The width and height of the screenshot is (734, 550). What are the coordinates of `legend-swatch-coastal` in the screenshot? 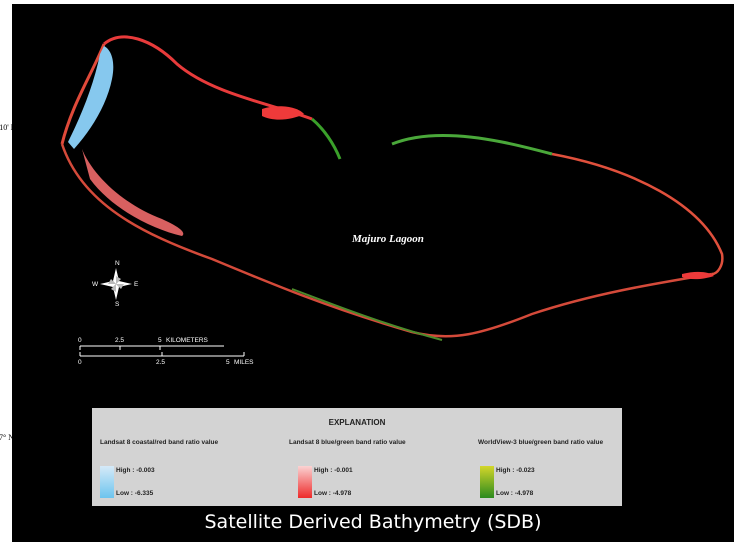 It's located at (107, 482).